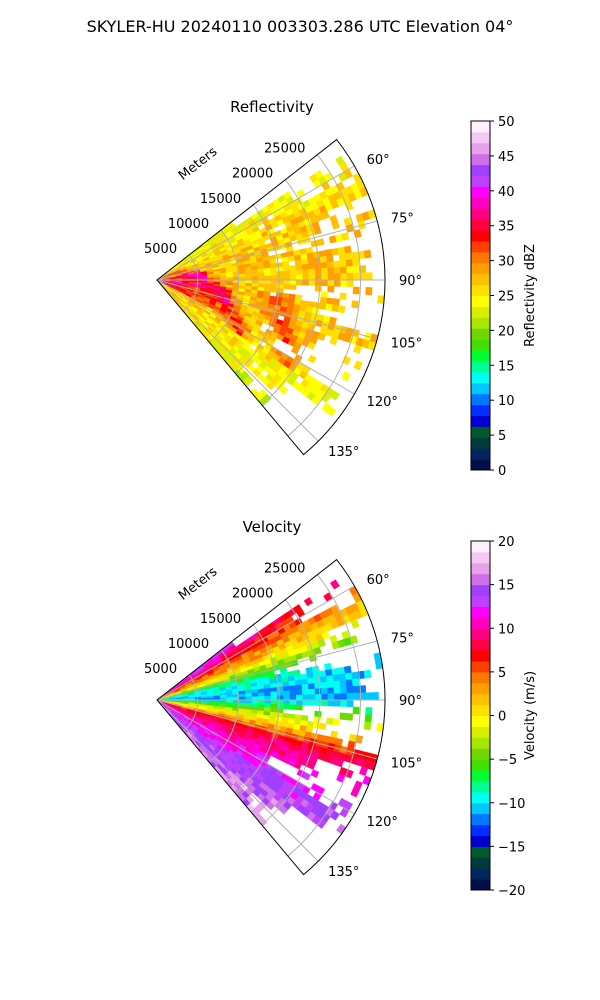 This screenshot has height=1000, width=600. I want to click on reflectivity-range-ticks: 5000 10000 15000 20000 25000, so click(224, 199).